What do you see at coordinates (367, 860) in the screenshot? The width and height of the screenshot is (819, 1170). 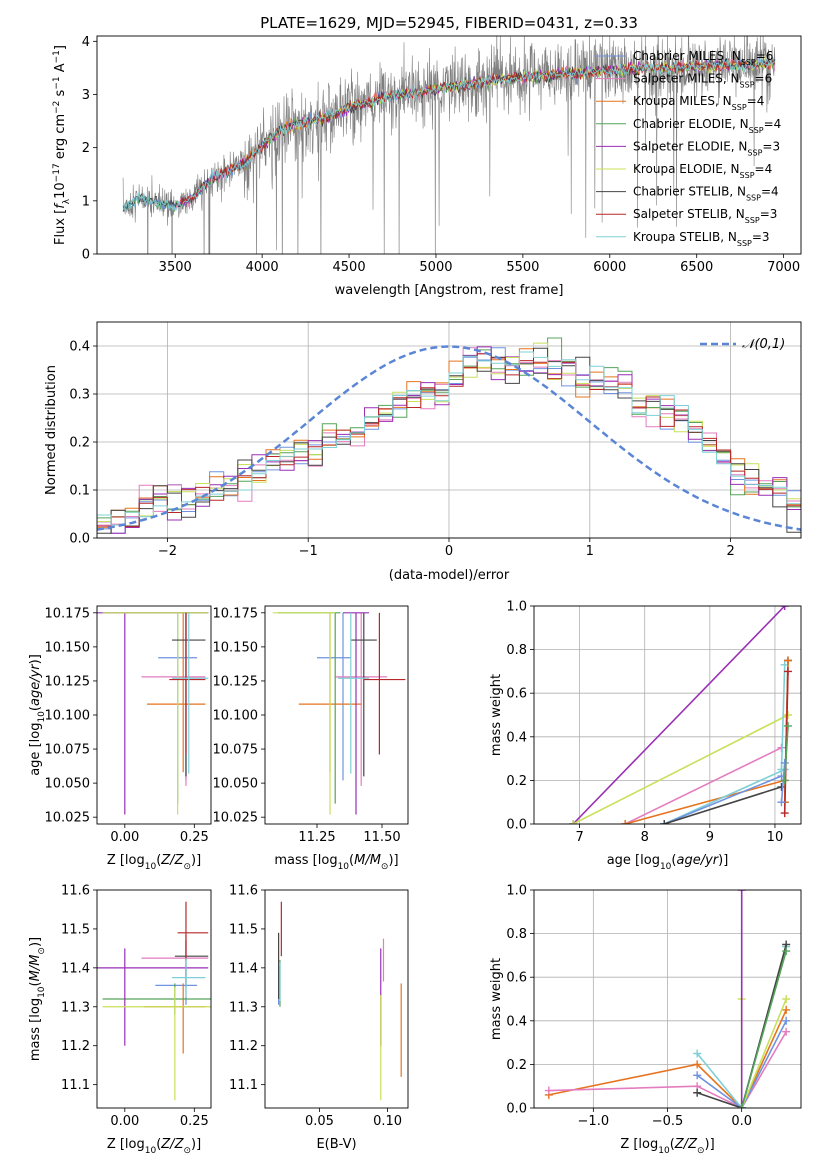 I see `label-part: M/M` at bounding box center [367, 860].